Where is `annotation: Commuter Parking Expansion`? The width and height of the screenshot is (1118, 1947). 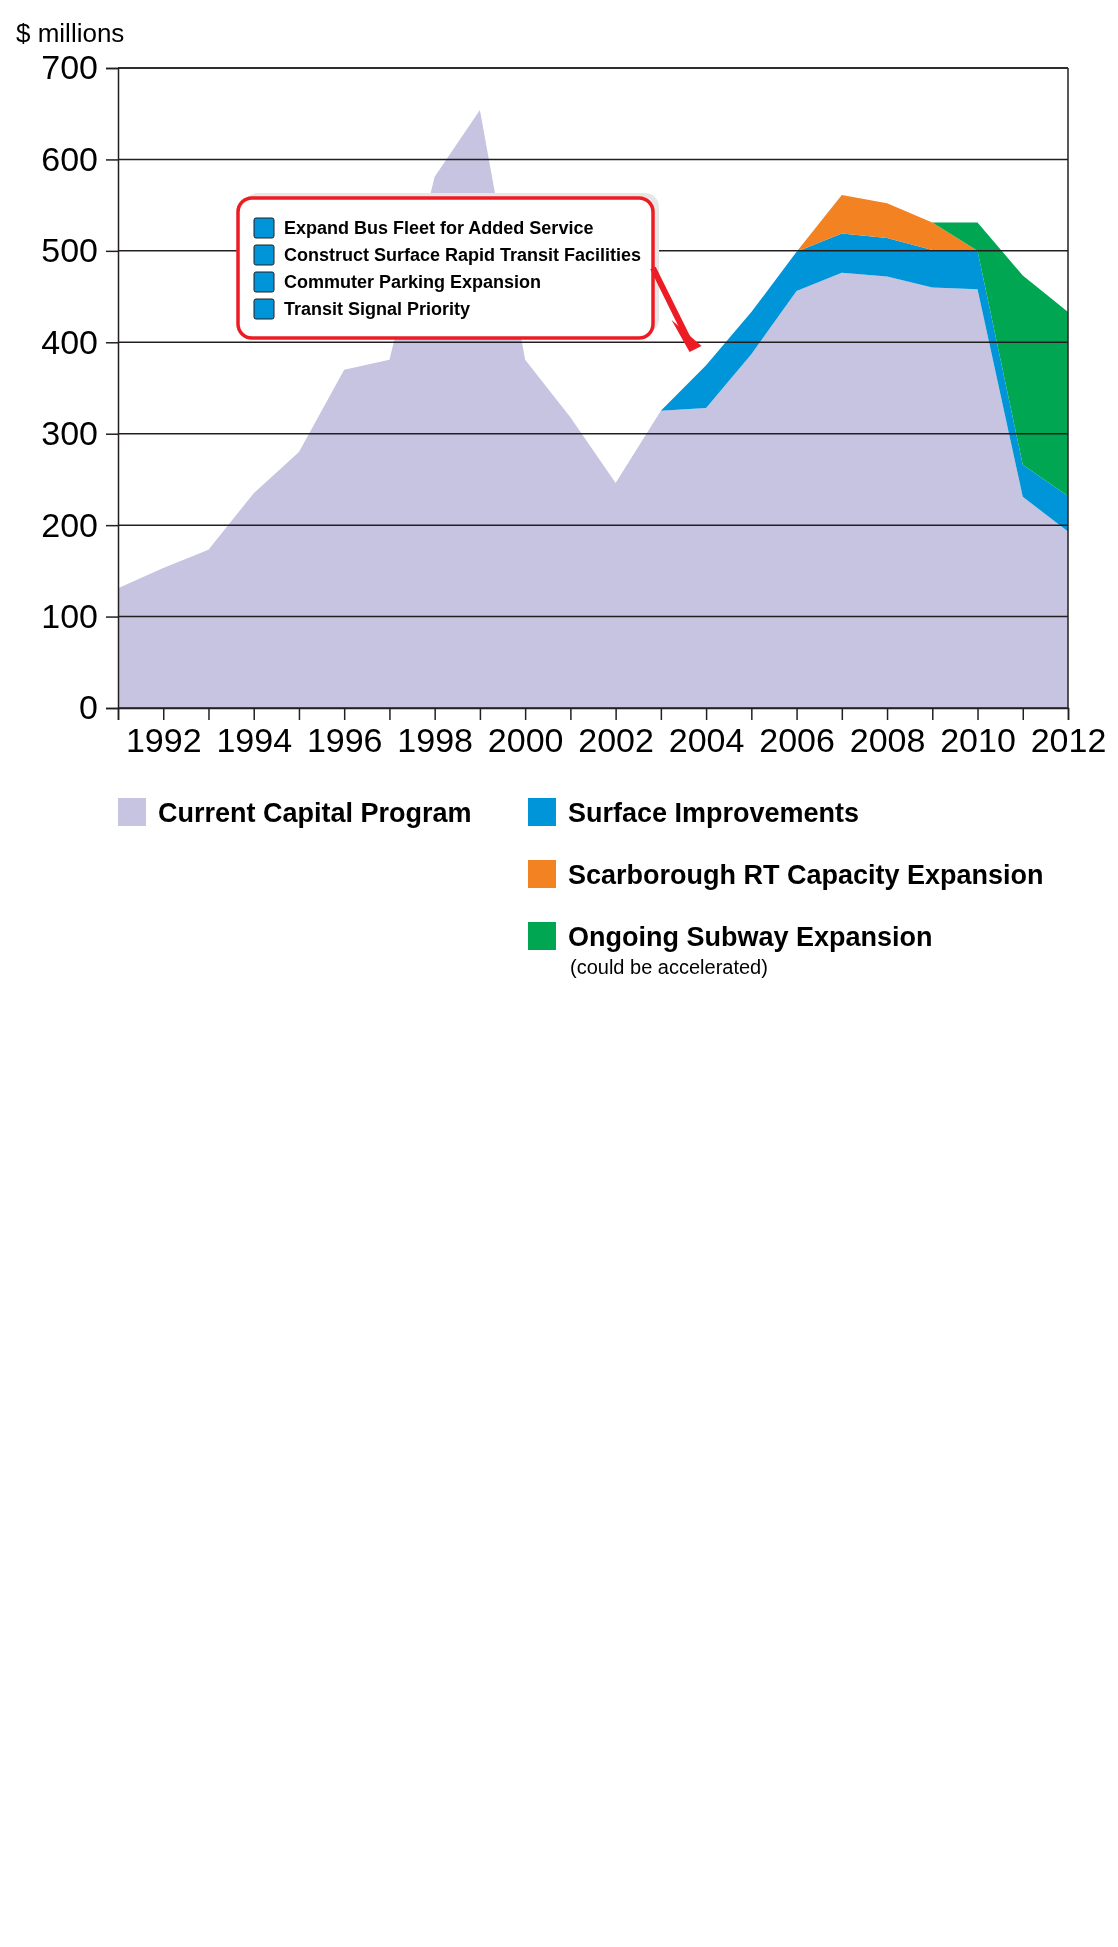
annotation: Commuter Parking Expansion is located at coordinates (413, 282).